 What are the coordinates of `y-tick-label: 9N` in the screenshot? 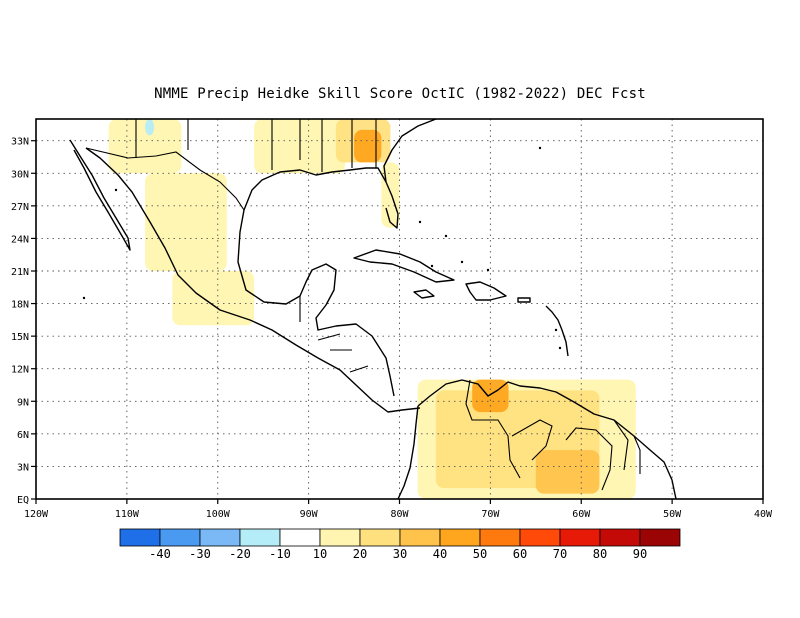 It's located at (23, 402).